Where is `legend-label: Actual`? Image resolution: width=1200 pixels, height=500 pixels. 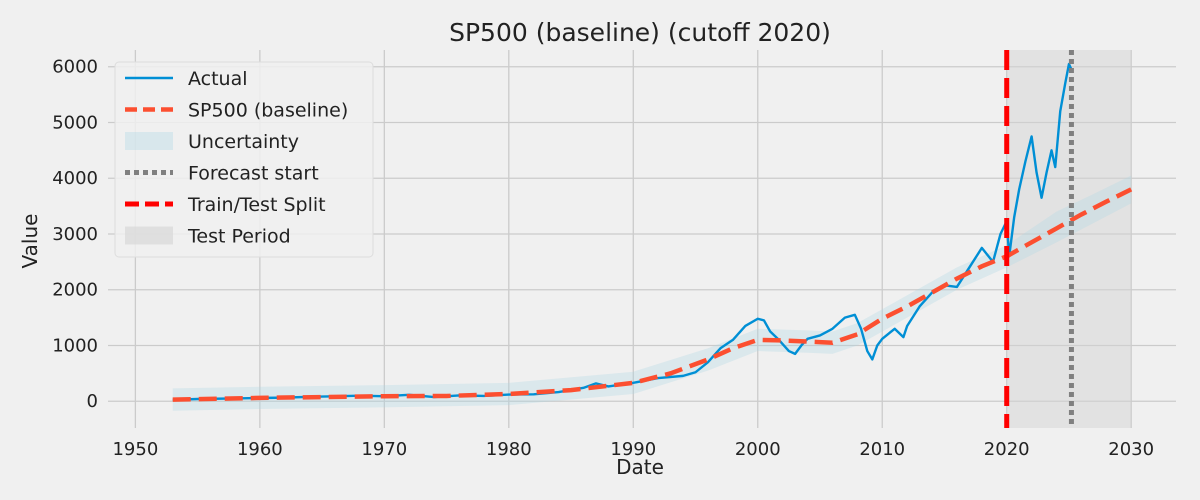
legend-label: Actual is located at coordinates (218, 79).